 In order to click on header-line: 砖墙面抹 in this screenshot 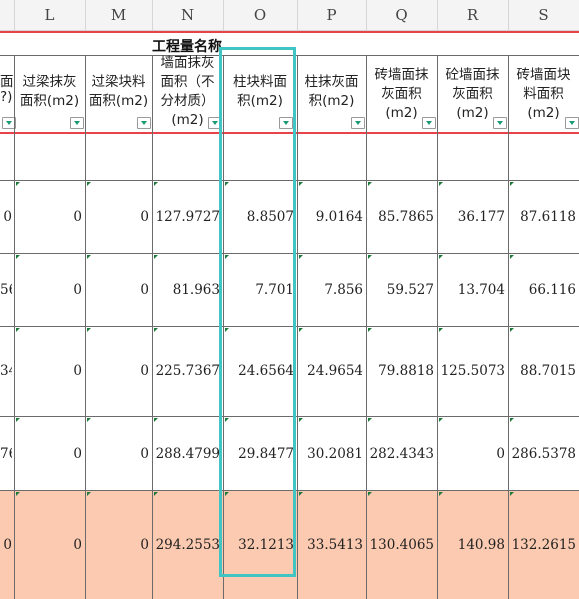, I will do `click(401, 75)`.